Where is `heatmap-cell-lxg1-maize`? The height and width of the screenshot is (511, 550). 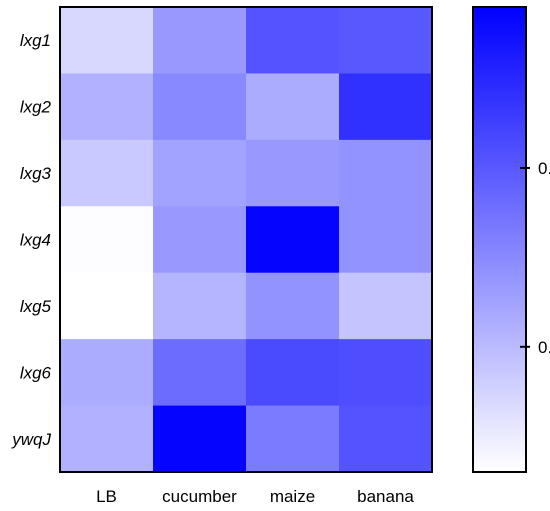 heatmap-cell-lxg1-maize is located at coordinates (293, 40).